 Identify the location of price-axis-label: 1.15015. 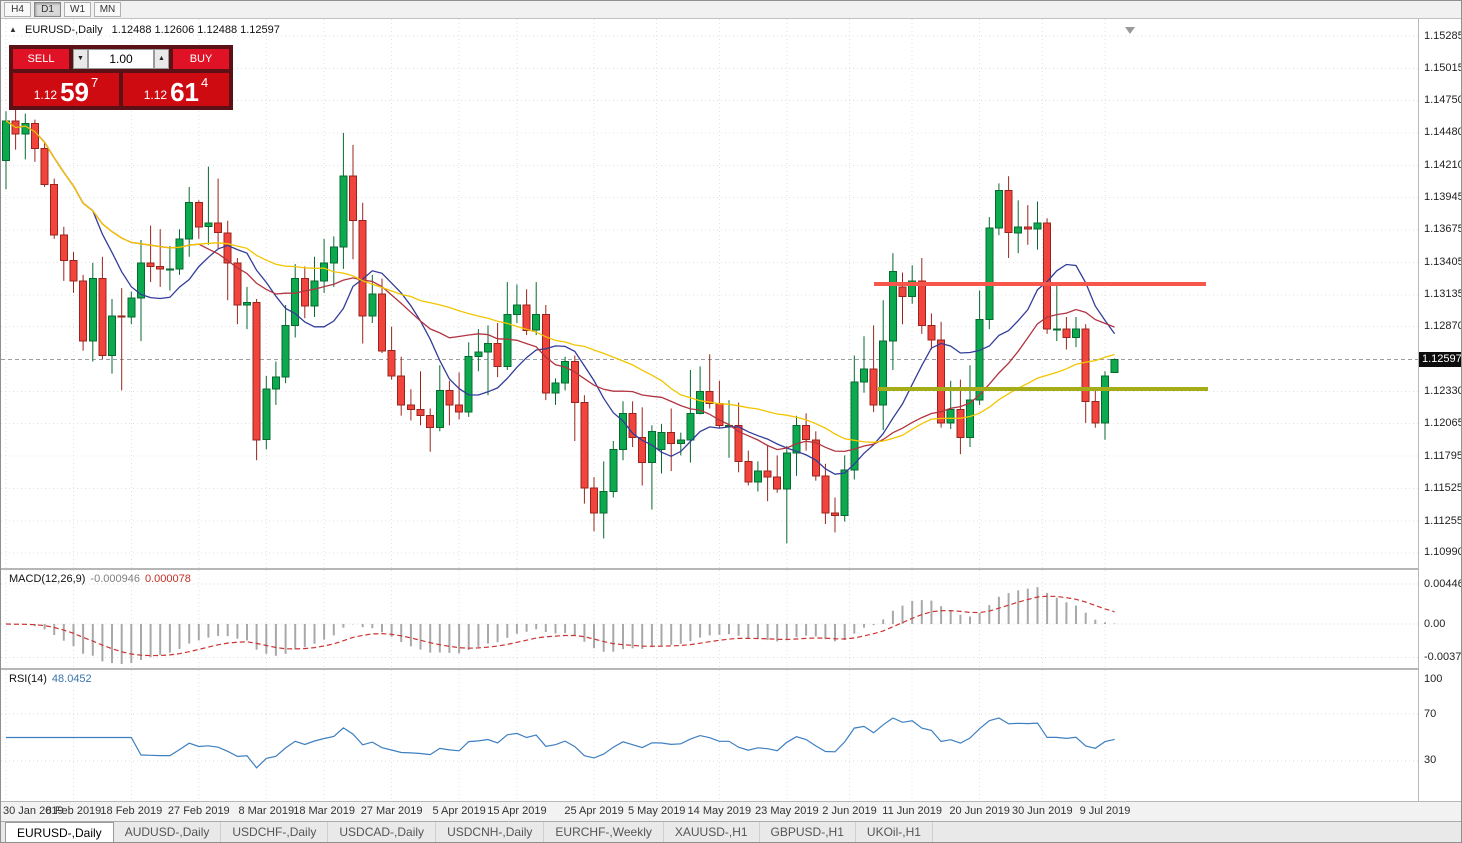
(1443, 68).